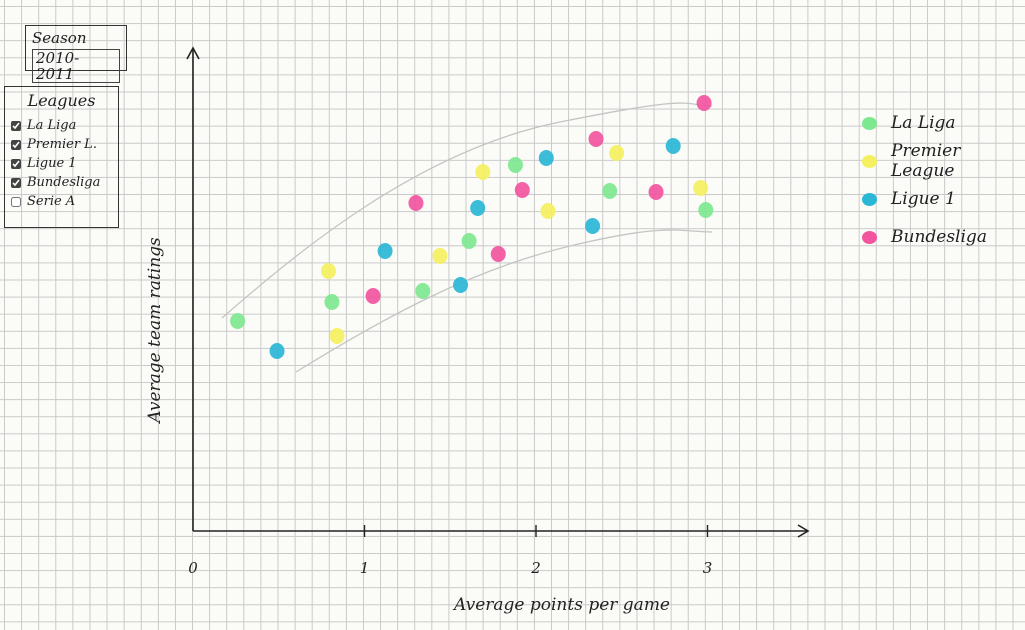 The height and width of the screenshot is (630, 1025). I want to click on x-tick-label: 1, so click(365, 568).